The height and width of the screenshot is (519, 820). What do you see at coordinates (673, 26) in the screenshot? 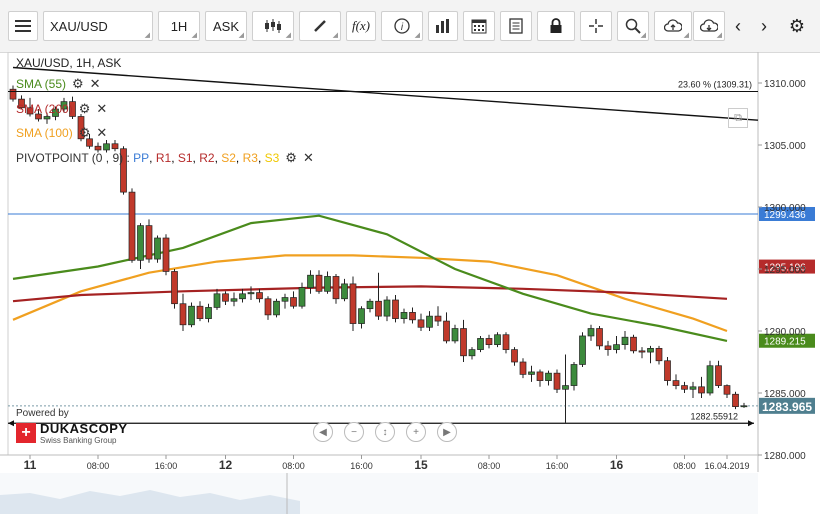
I see `upload-icon: ◢` at bounding box center [673, 26].